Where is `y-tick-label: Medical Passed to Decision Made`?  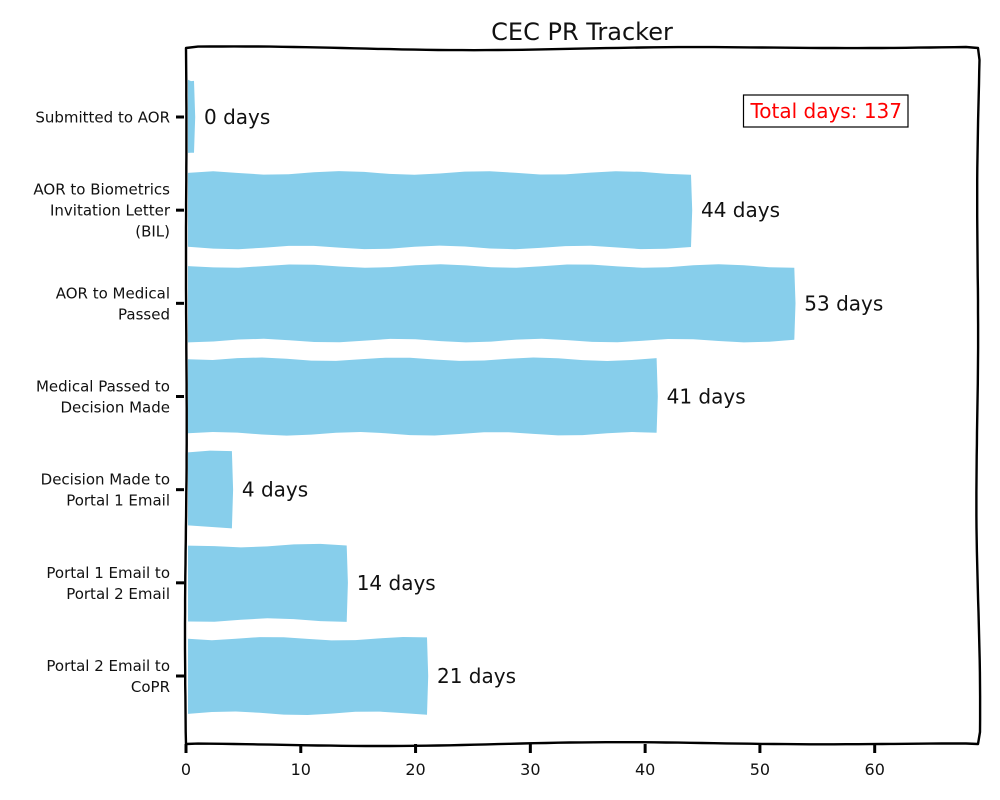 y-tick-label: Medical Passed to Decision Made is located at coordinates (103, 397).